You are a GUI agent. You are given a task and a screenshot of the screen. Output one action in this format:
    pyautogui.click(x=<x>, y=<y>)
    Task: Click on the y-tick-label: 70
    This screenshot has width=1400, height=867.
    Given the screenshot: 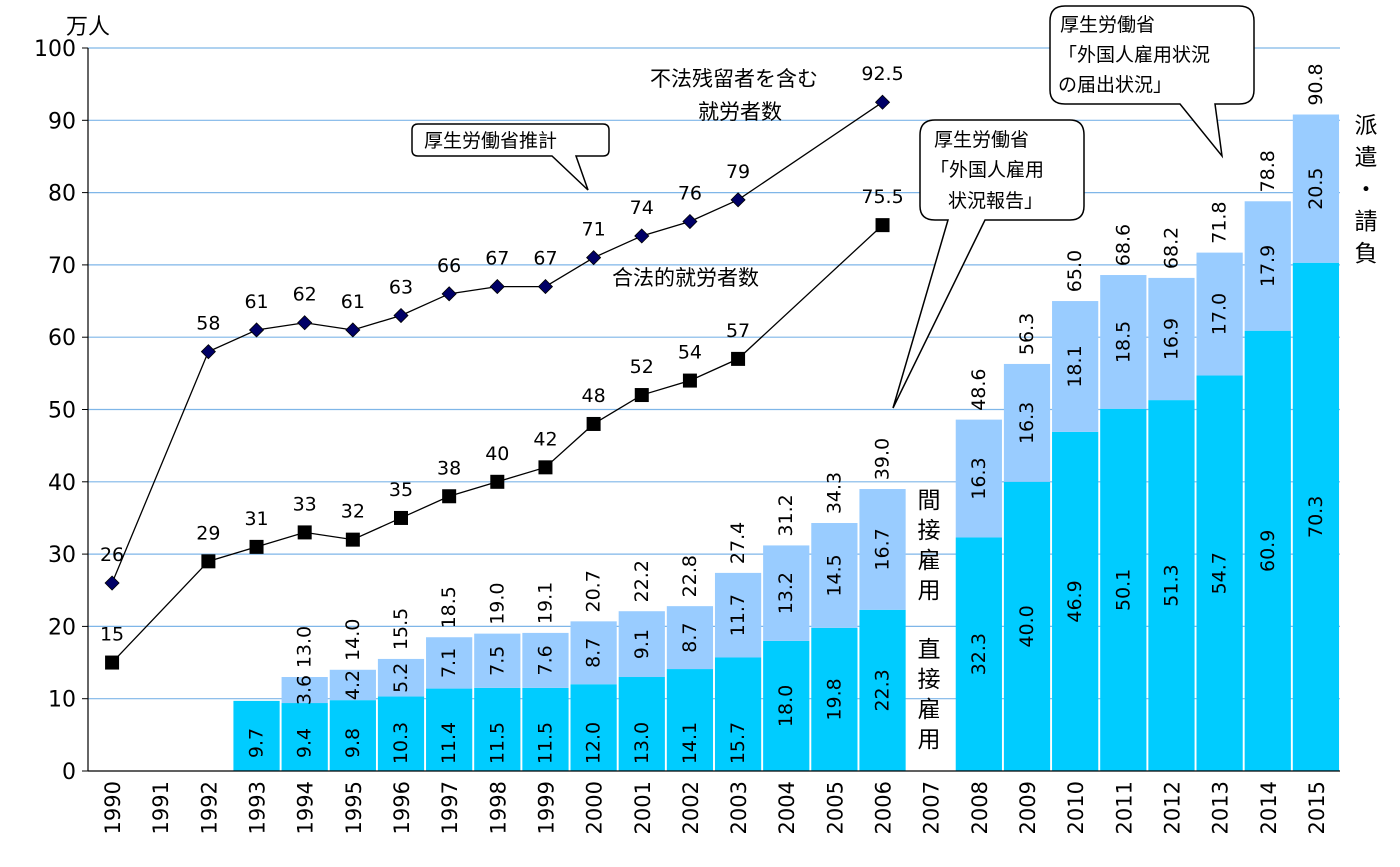 What is the action you would take?
    pyautogui.click(x=62, y=266)
    